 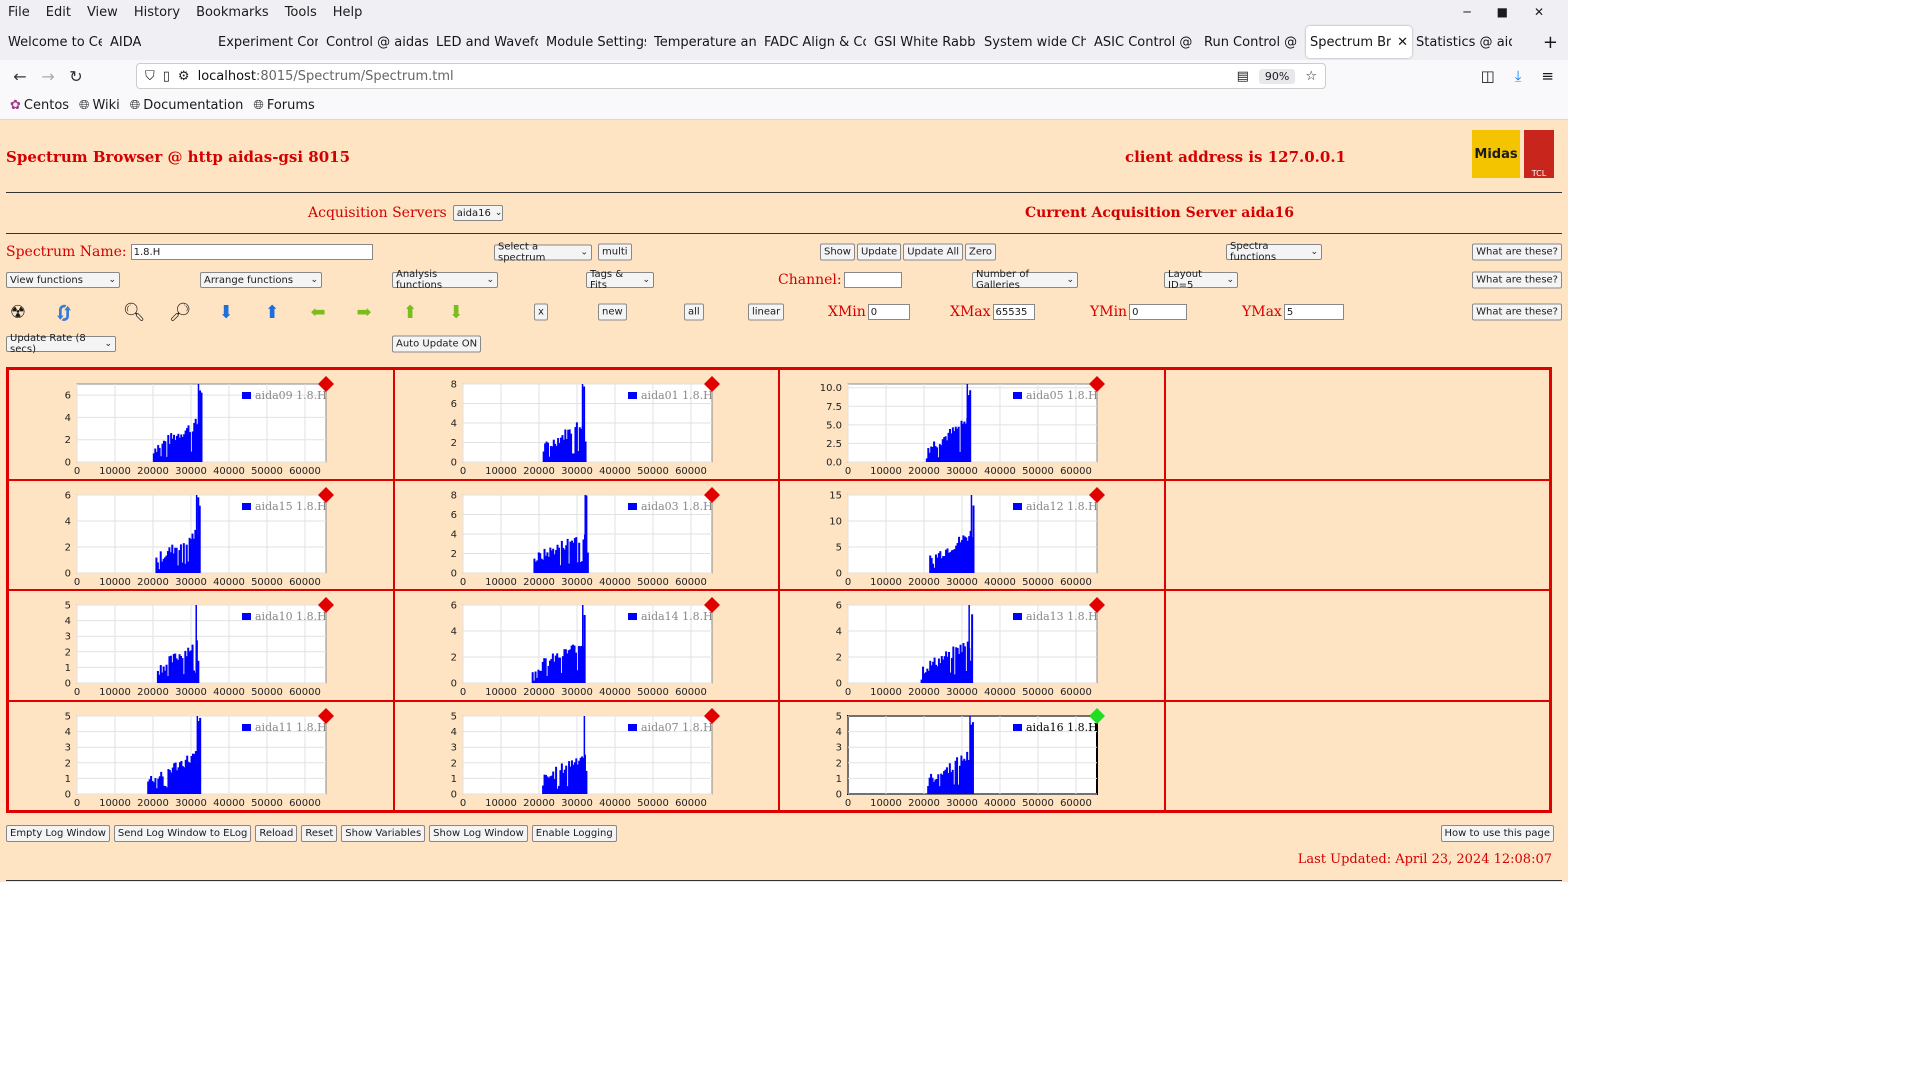 What do you see at coordinates (284, 105) in the screenshot?
I see `bookmark-forums: 🌐︎ Forums` at bounding box center [284, 105].